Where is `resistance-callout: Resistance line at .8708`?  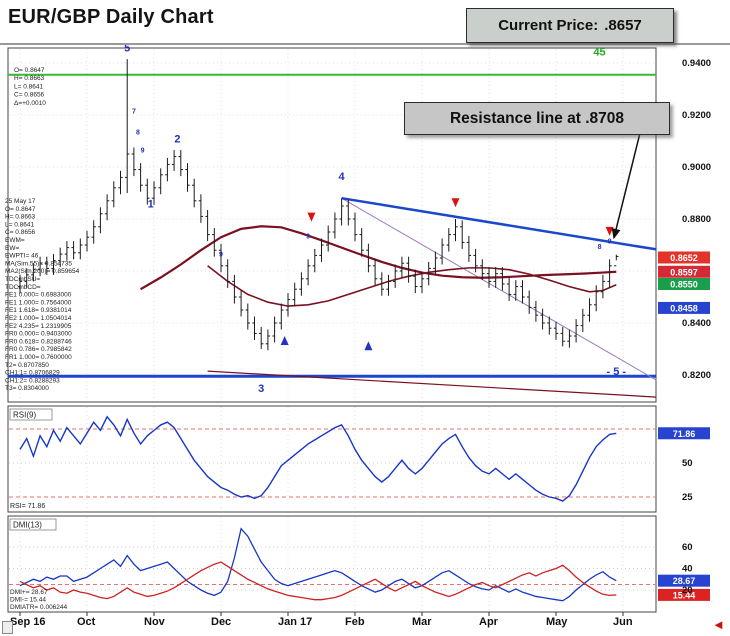
resistance-callout: Resistance line at .8708 is located at coordinates (537, 118).